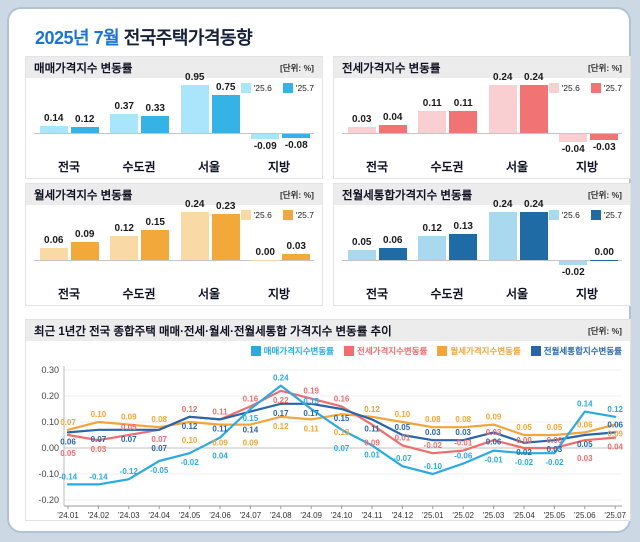  I want to click on bar-value-label: 0.03, so click(296, 246).